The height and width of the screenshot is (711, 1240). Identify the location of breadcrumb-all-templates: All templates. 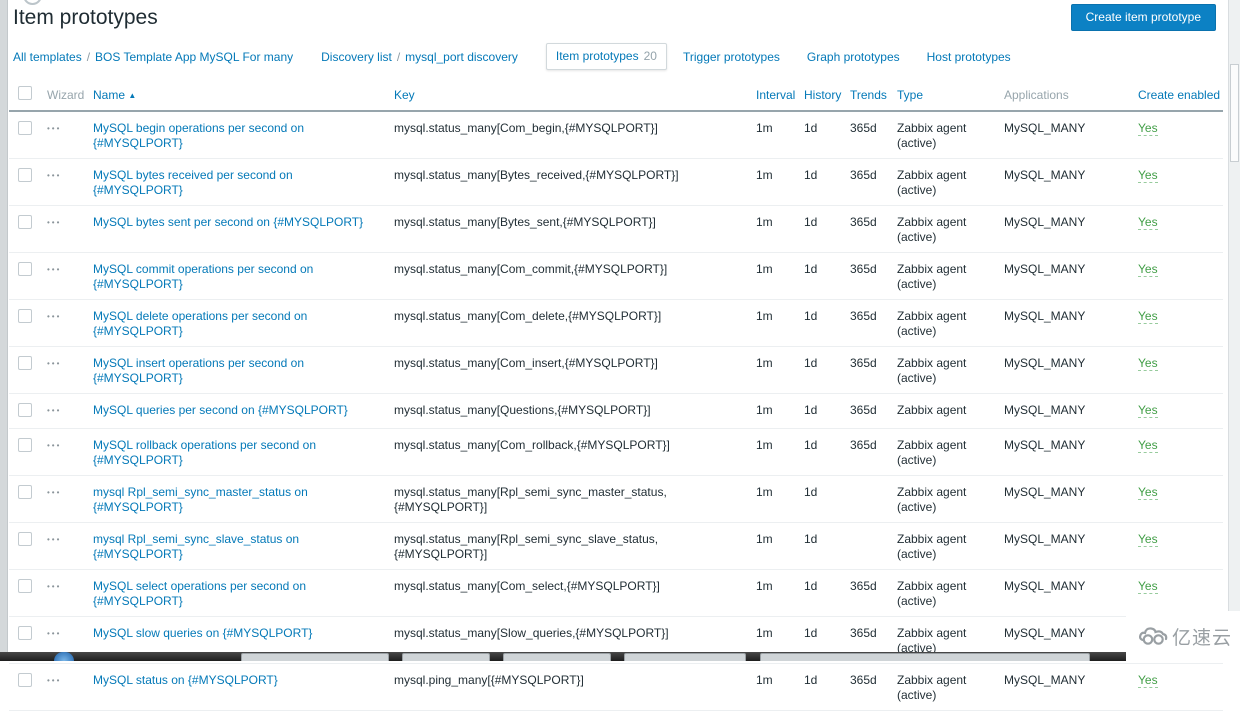
(47, 56).